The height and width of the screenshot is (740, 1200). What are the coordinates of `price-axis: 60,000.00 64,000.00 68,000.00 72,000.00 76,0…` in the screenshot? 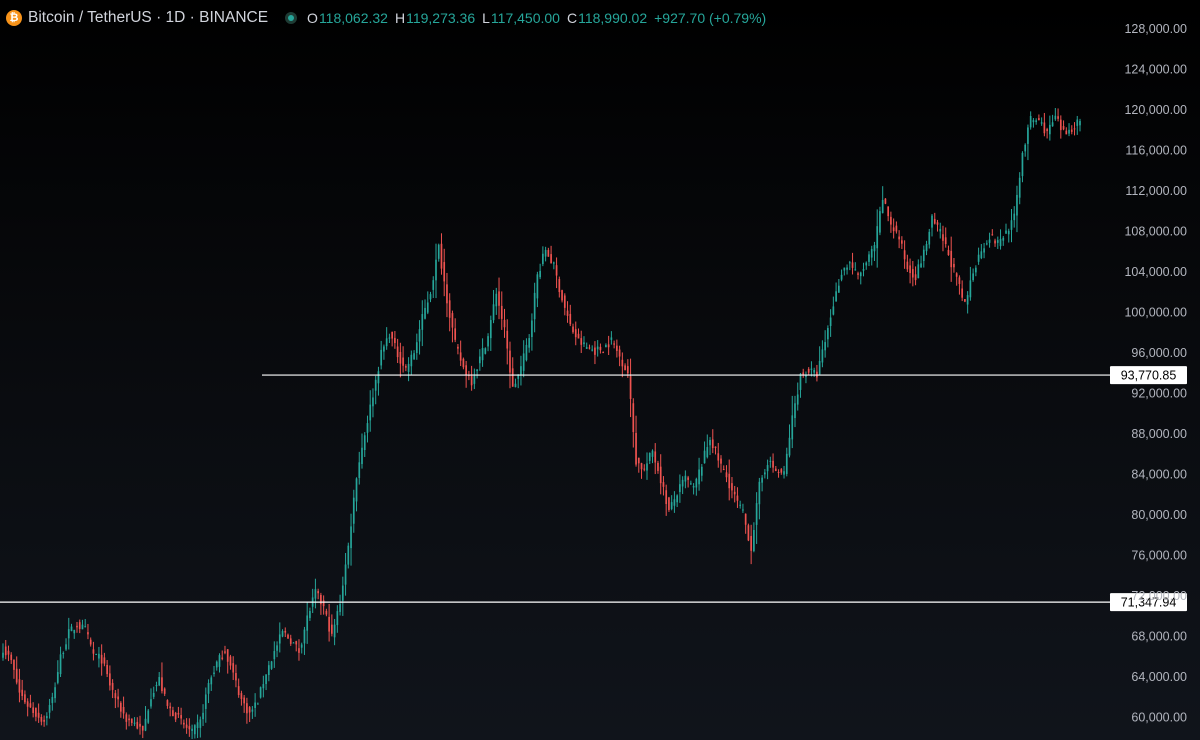 It's located at (1155, 373).